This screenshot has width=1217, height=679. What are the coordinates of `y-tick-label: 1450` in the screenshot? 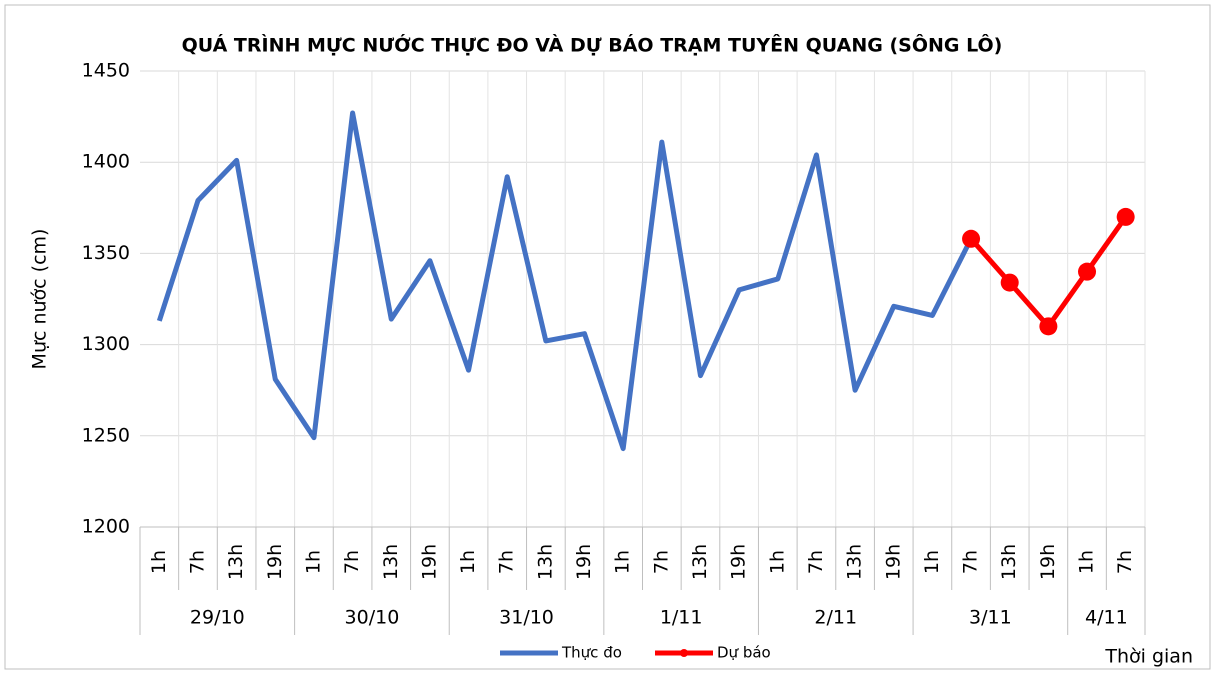 It's located at (106, 71).